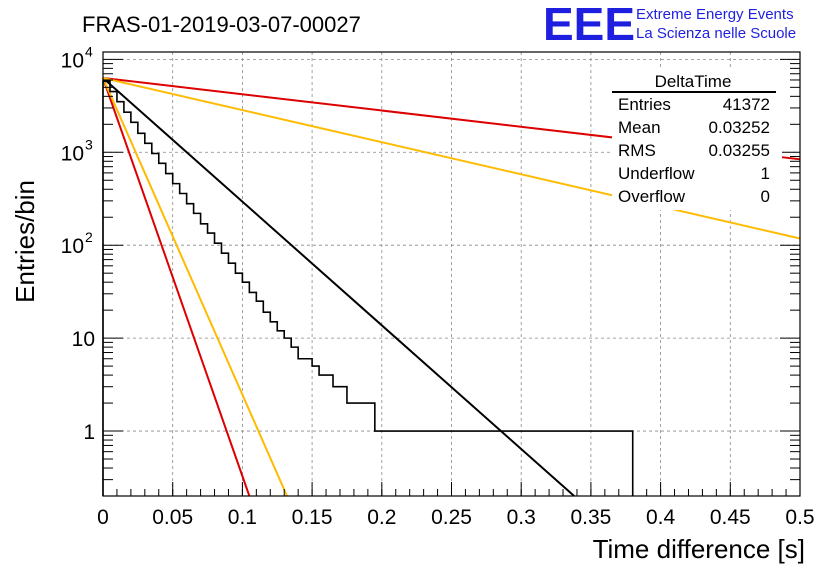 This screenshot has width=836, height=572. I want to click on y-tick-exponent: 2, so click(89, 237).